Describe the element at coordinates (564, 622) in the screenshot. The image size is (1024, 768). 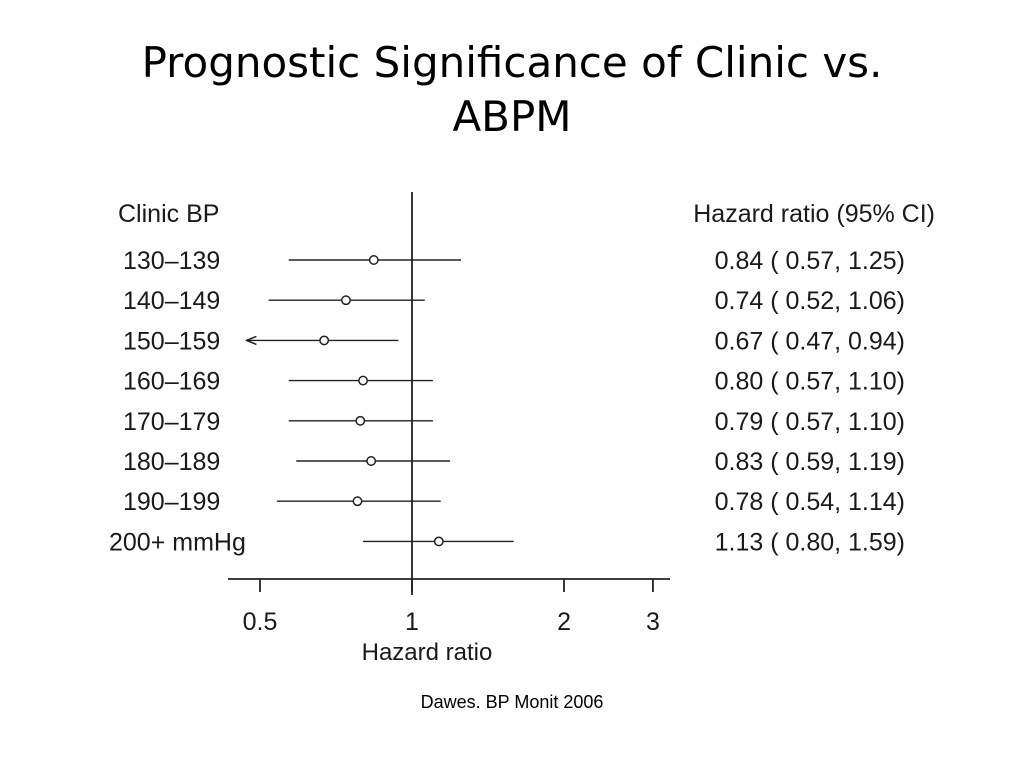
I see `x-tick-label: 2` at that location.